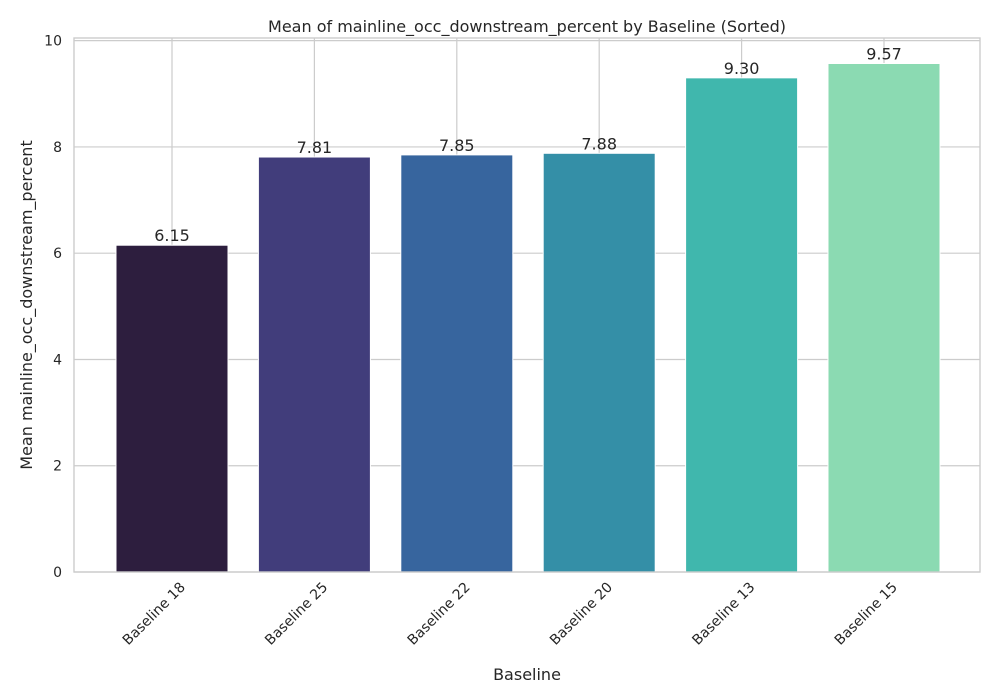 This screenshot has height=700, width=1000. What do you see at coordinates (53, 42) in the screenshot?
I see `y-tick-label: 10` at bounding box center [53, 42].